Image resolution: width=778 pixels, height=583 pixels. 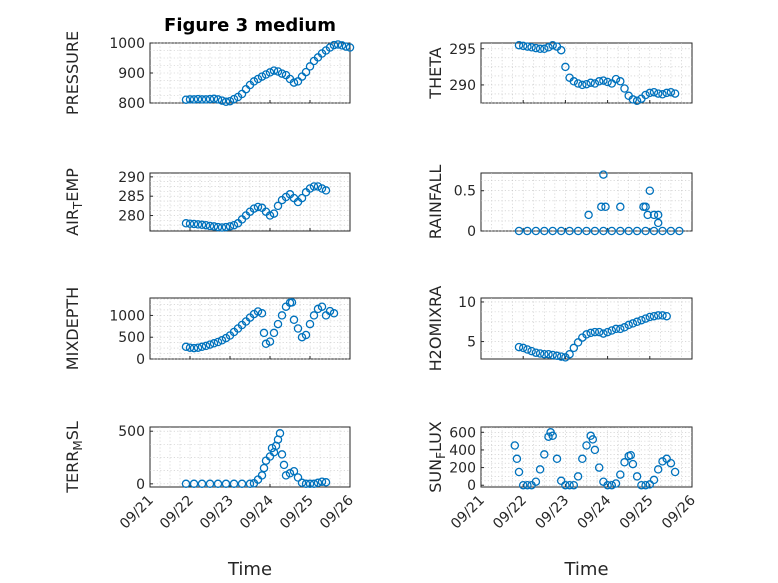 What do you see at coordinates (207, 328) in the screenshot?
I see `axes-mixdepth: 0 500 1000 MIXDEPTH` at bounding box center [207, 328].